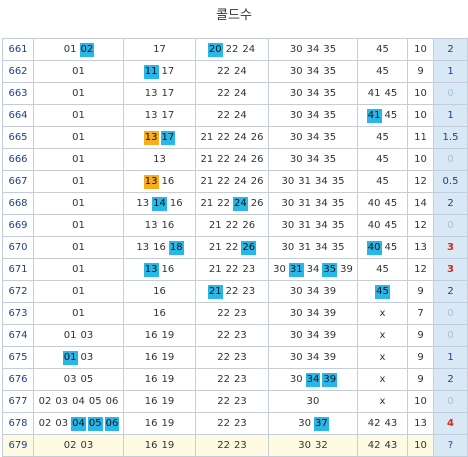 The height and width of the screenshot is (457, 468). Describe the element at coordinates (382, 445) in the screenshot. I see `number-group-5-cell: 42 43` at that location.